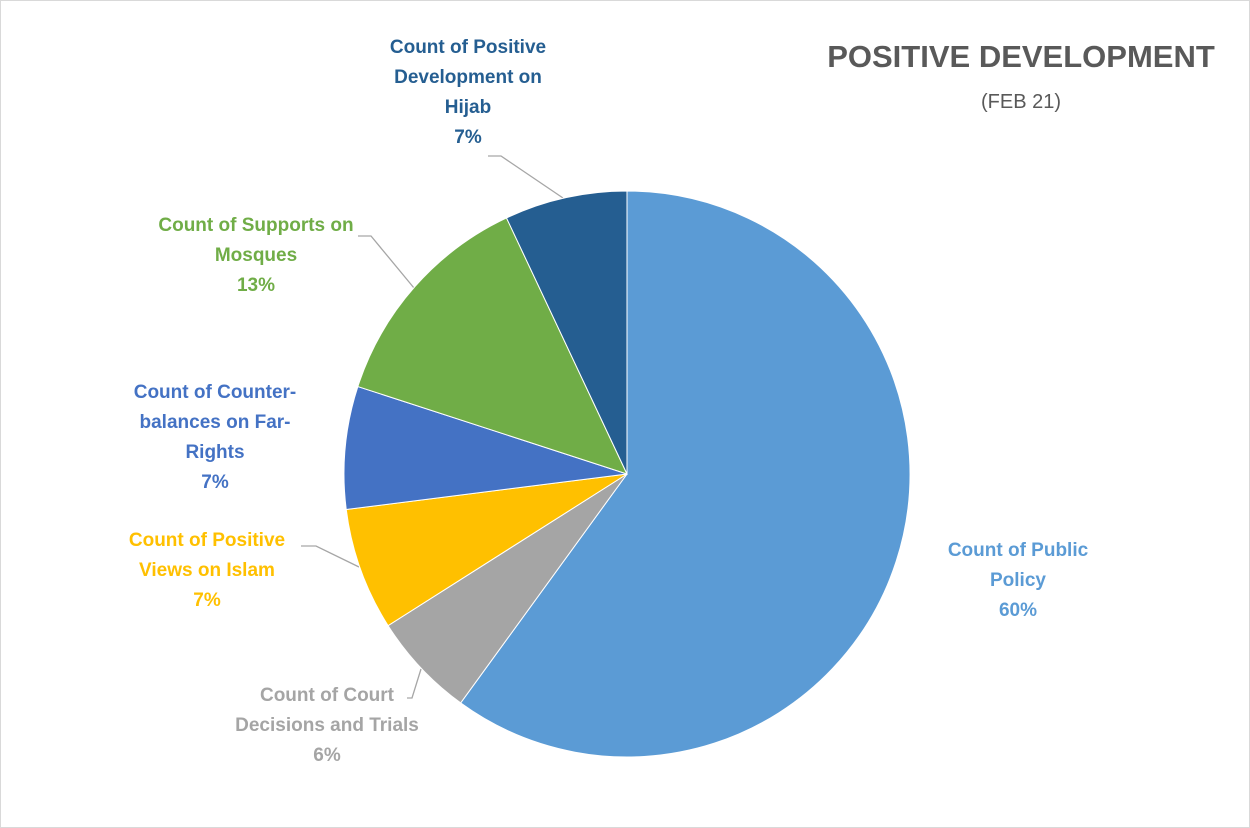 The height and width of the screenshot is (828, 1250). I want to click on data-label: Count of Positive Development on Hijab 7%, so click(468, 93).